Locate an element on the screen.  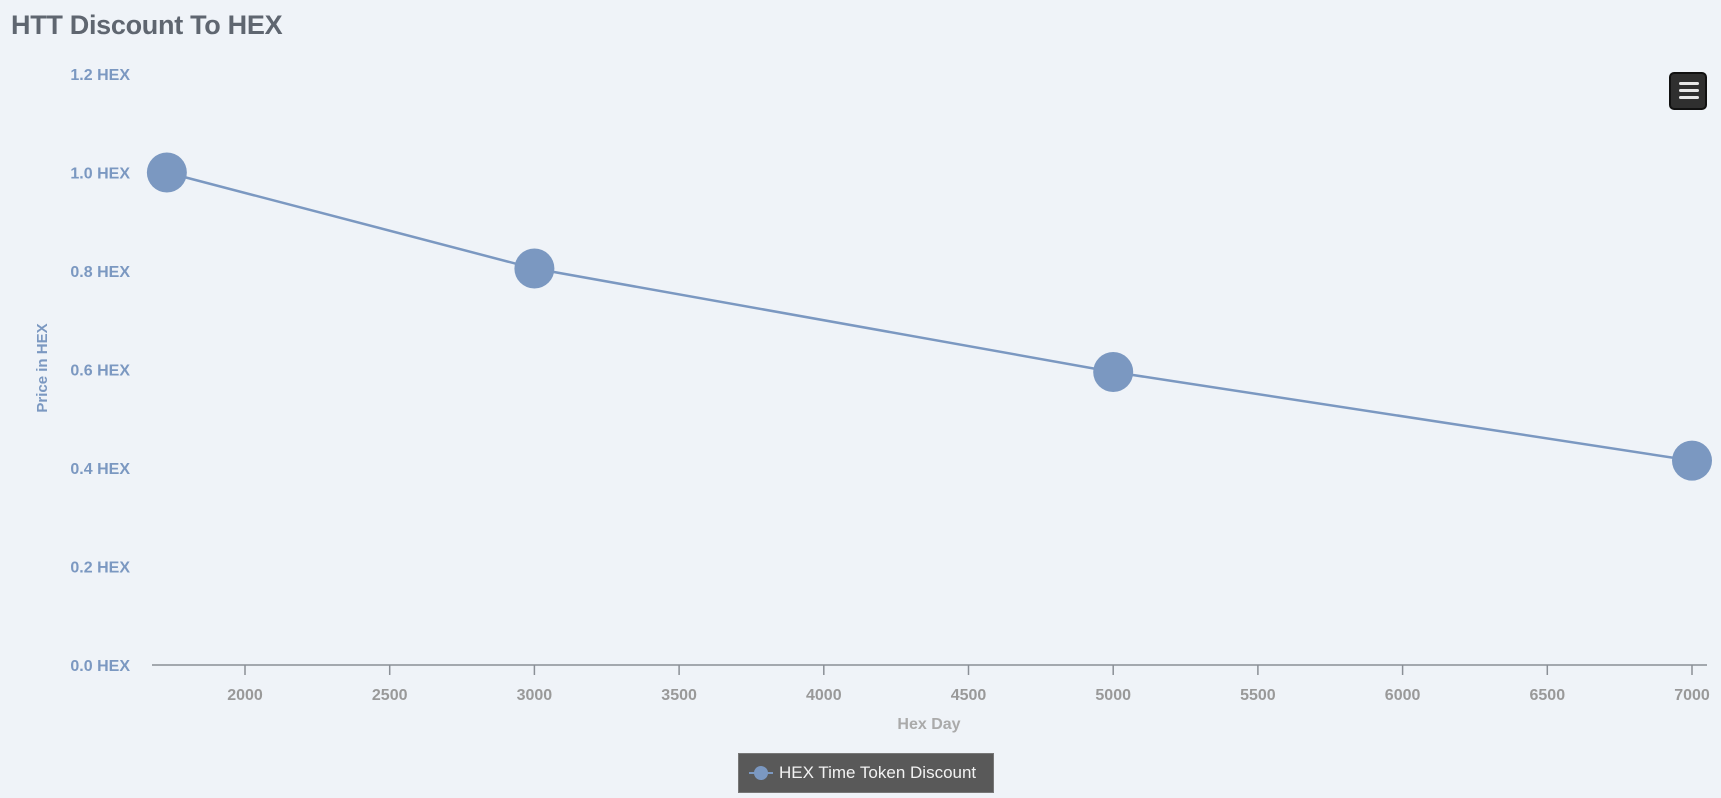
y-tick-label: 0.0 HEX is located at coordinates (100, 666).